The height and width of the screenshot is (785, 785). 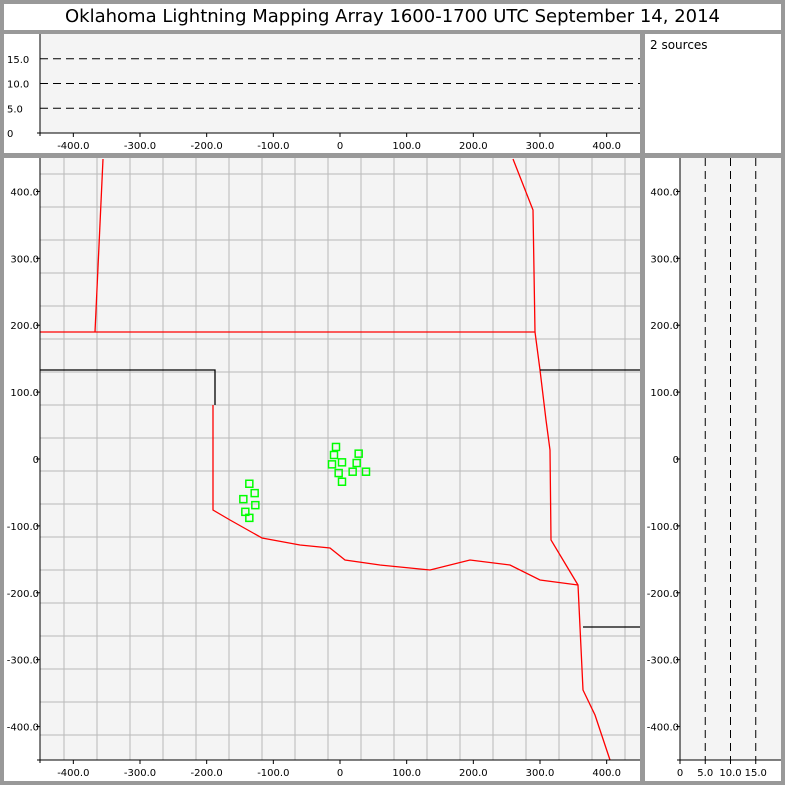 What do you see at coordinates (395, 495) in the screenshot?
I see `border-red-river` at bounding box center [395, 495].